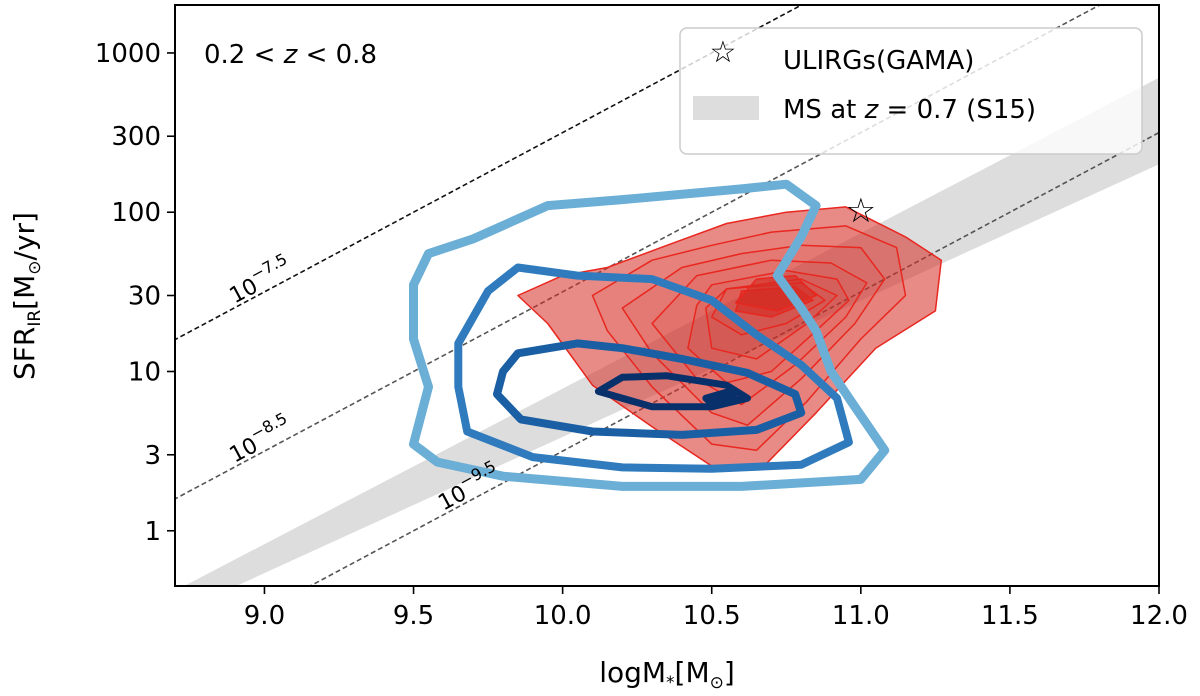 The image size is (1200, 696). Describe the element at coordinates (136, 137) in the screenshot. I see `y-tick-label: 300` at that location.